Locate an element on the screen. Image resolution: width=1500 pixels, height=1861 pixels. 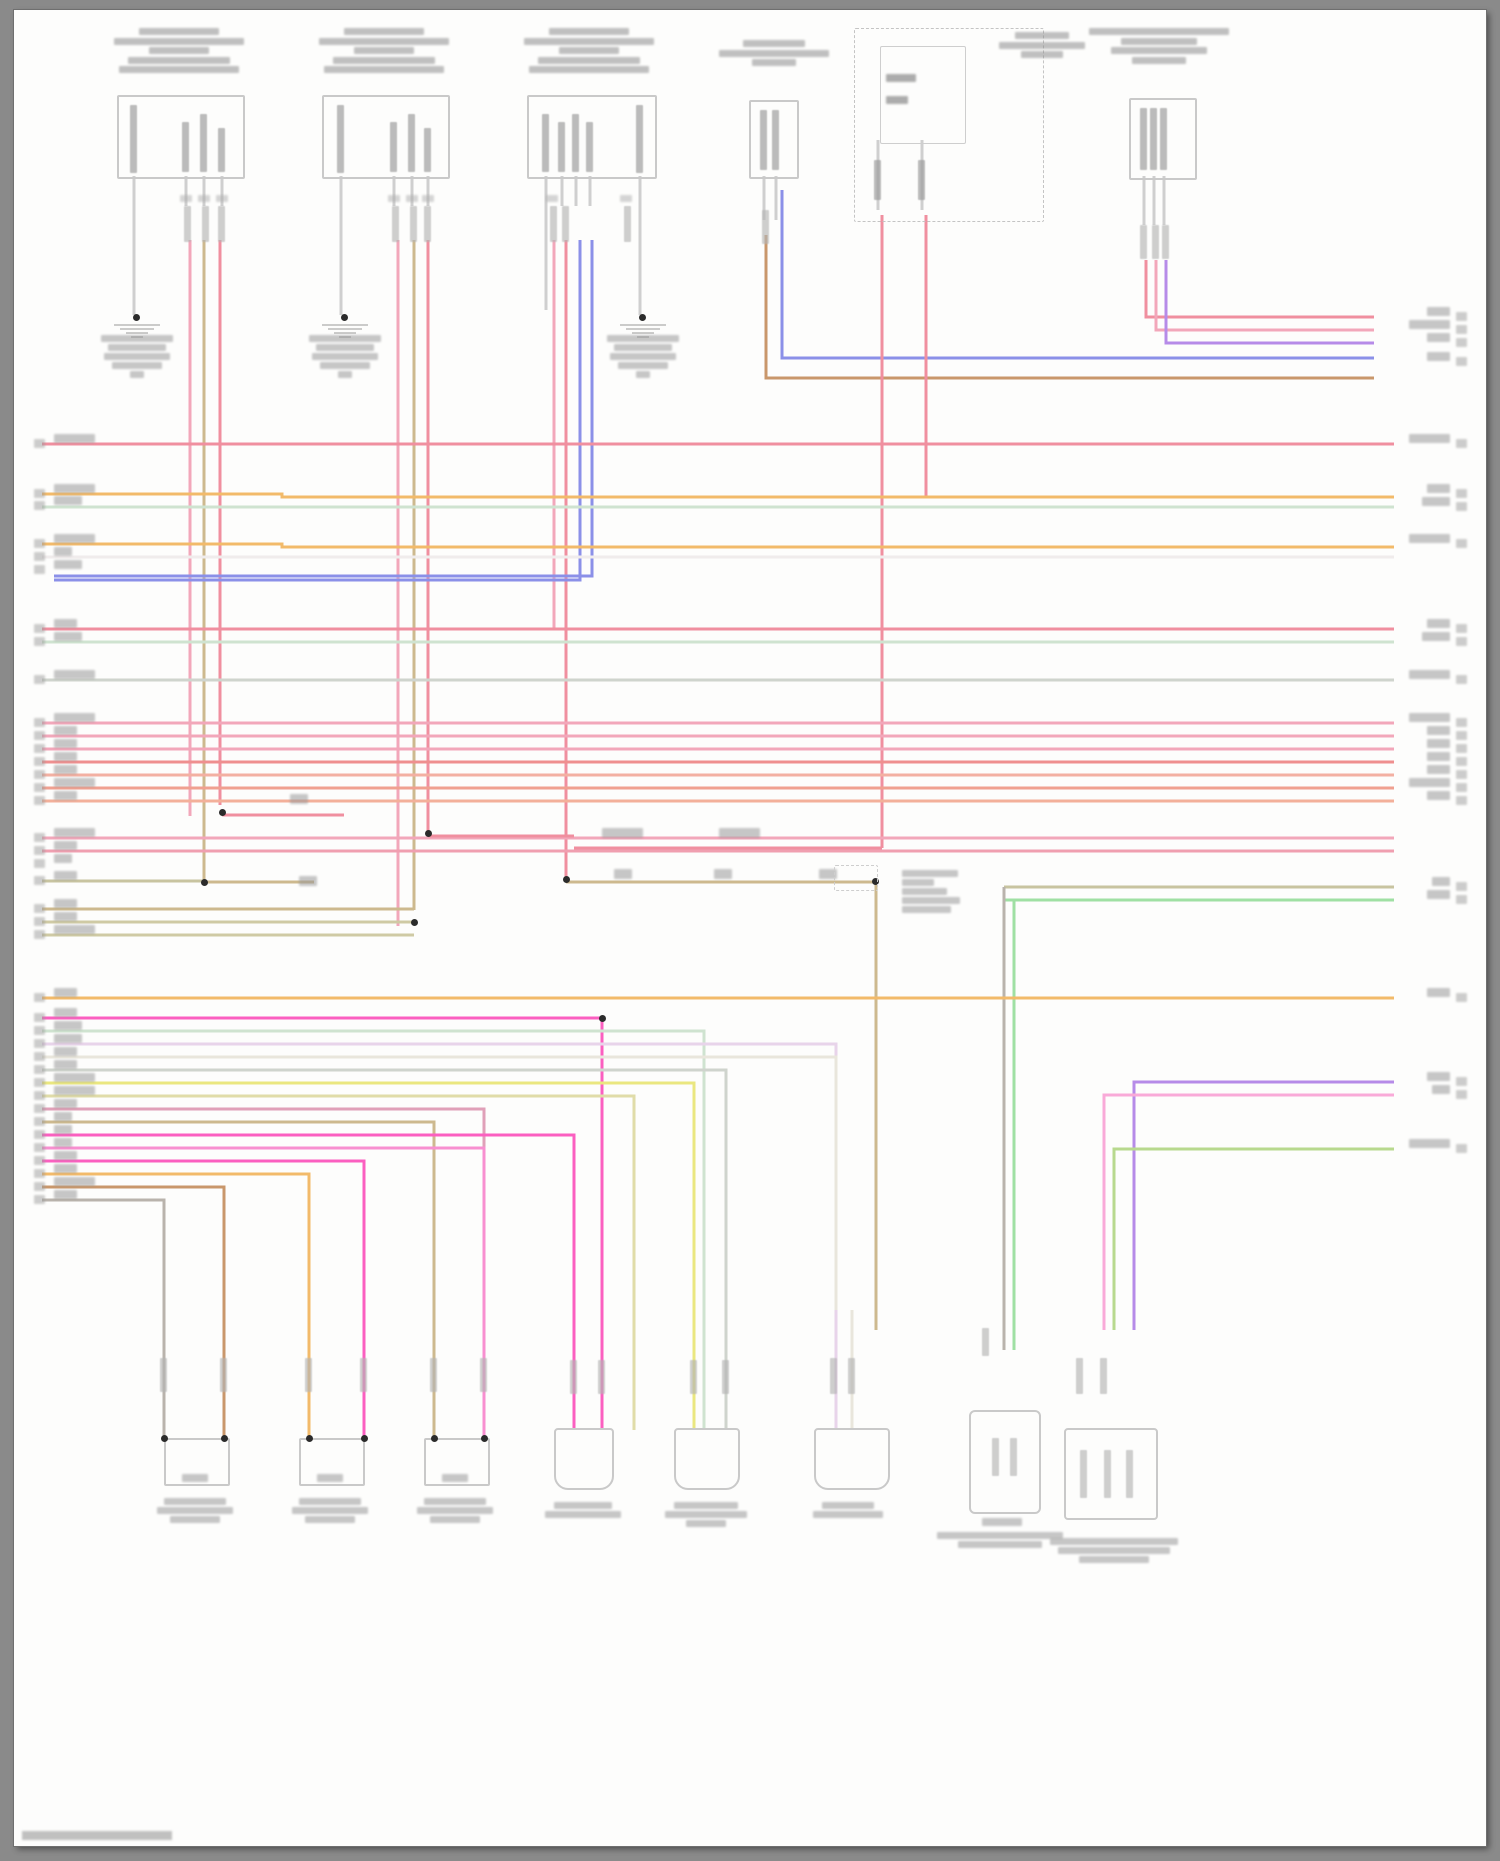
map-sensor is located at coordinates (1005, 1462).